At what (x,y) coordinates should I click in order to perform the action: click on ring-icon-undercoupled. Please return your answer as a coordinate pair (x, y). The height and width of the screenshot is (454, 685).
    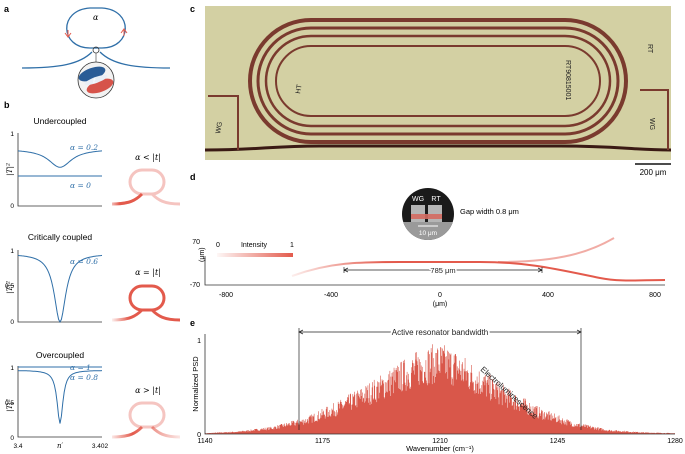
    Looking at the image, I should click on (146, 187).